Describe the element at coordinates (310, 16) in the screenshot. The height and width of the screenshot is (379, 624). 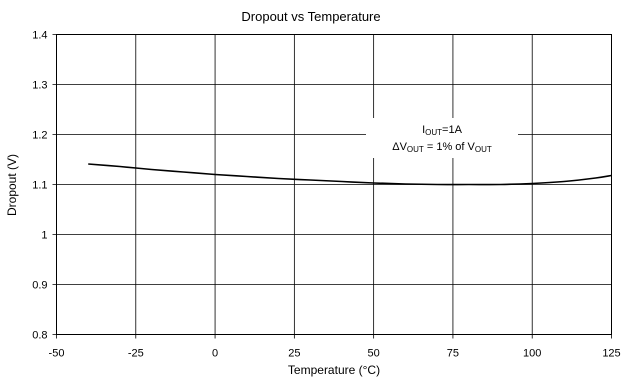
I see `chart-title: Dropout vs Temperature` at that location.